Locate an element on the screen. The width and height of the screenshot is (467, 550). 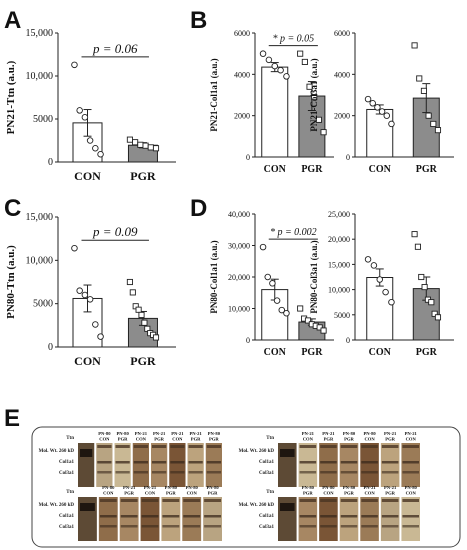
bar-con is located at coordinates (380, 309).